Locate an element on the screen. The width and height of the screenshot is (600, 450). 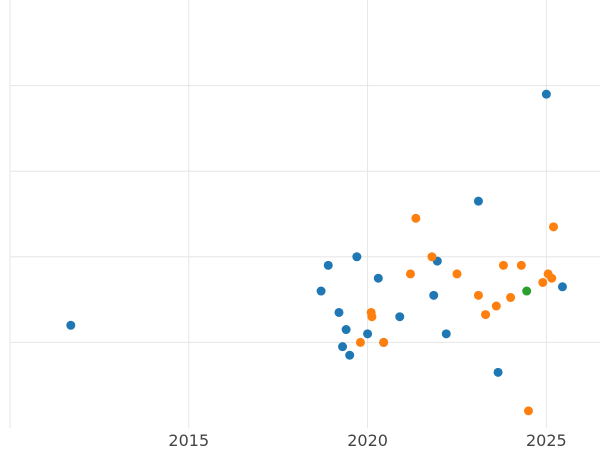
x-tick-label: 2020 is located at coordinates (367, 440).